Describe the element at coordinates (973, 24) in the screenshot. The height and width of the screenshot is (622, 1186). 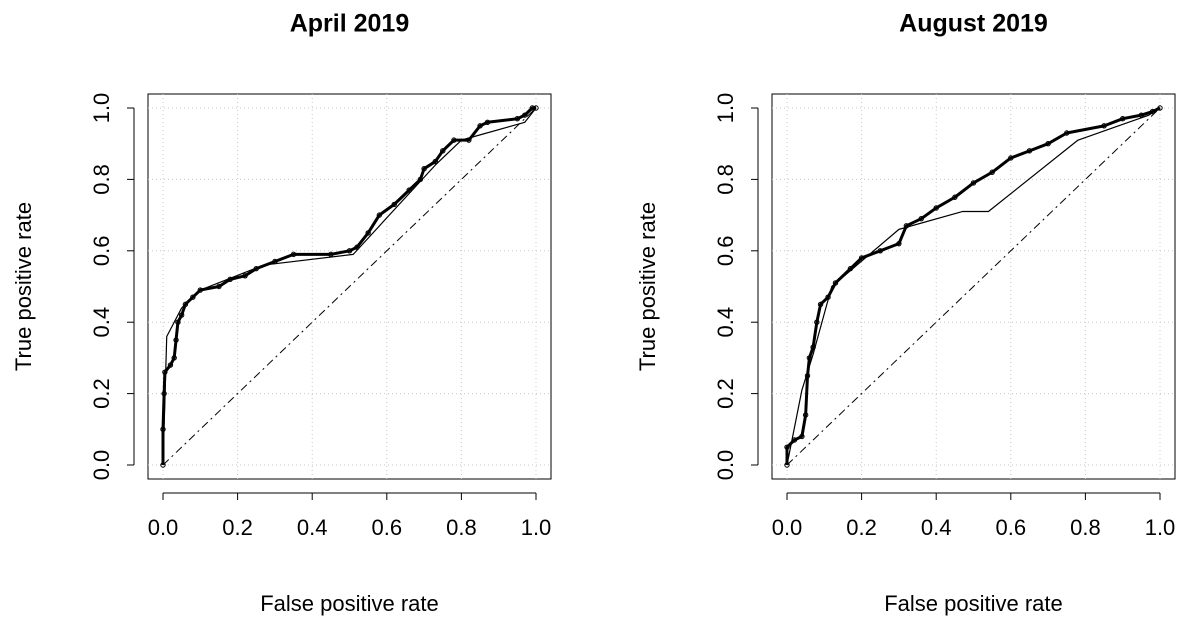
I see `chart-title: August 2019` at that location.